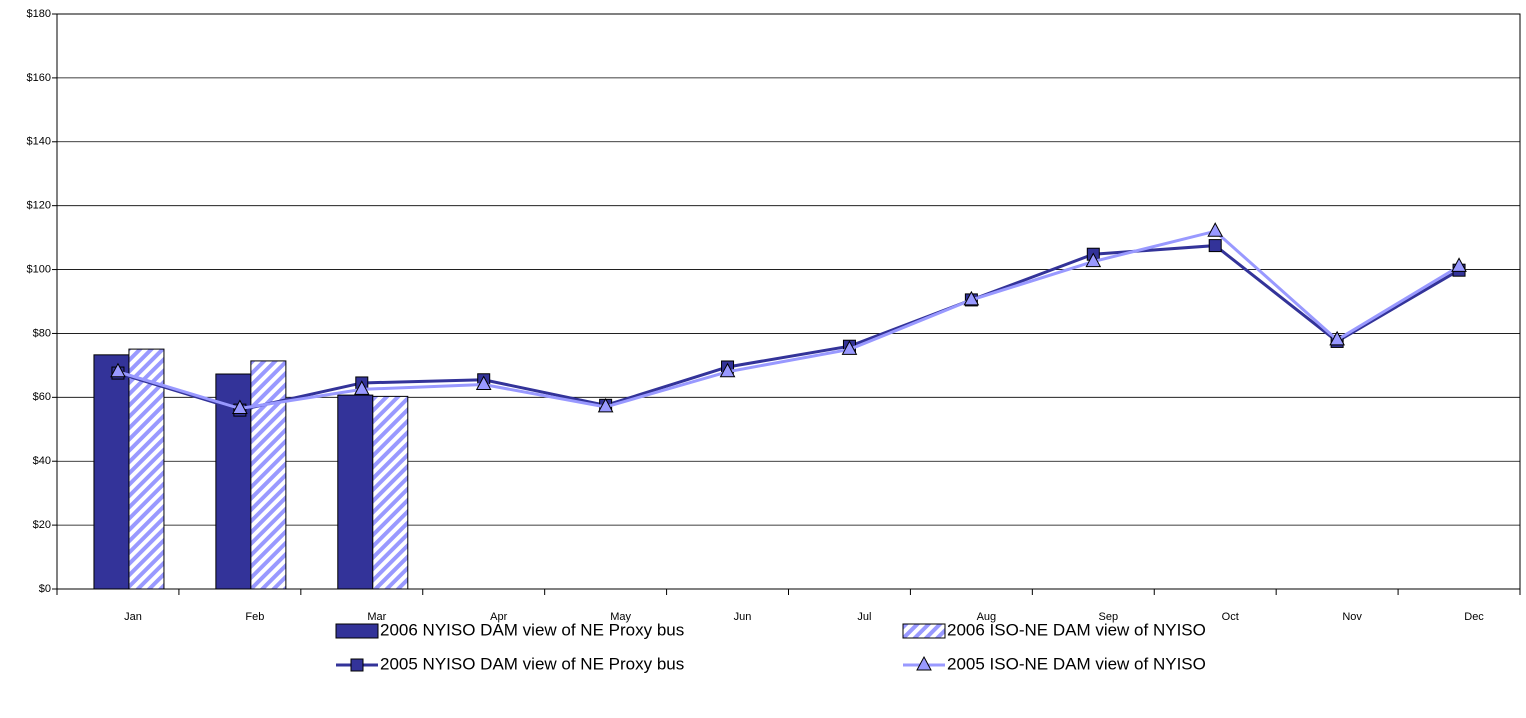 The image size is (1526, 718). Describe the element at coordinates (45, 589) in the screenshot. I see `y-tick-label: $0` at that location.